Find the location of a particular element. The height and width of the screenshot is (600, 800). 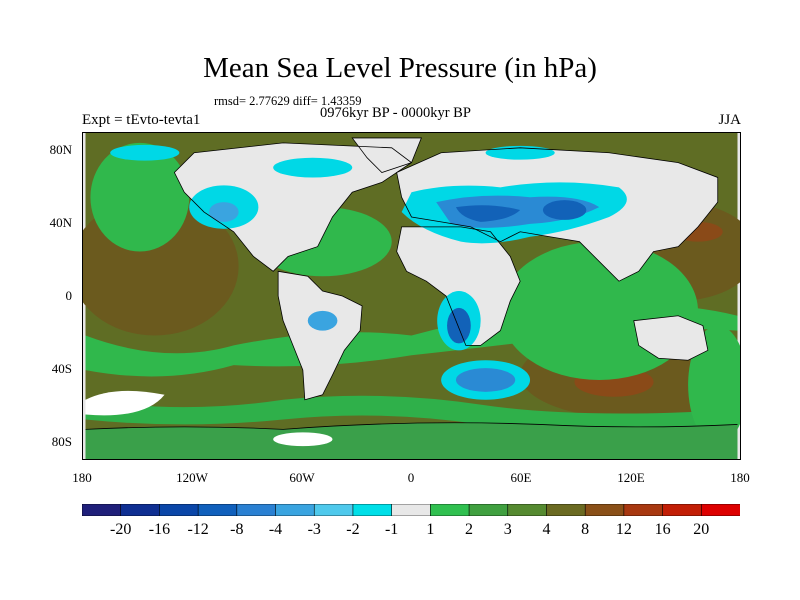

colorbar-label: -3 is located at coordinates (314, 529).